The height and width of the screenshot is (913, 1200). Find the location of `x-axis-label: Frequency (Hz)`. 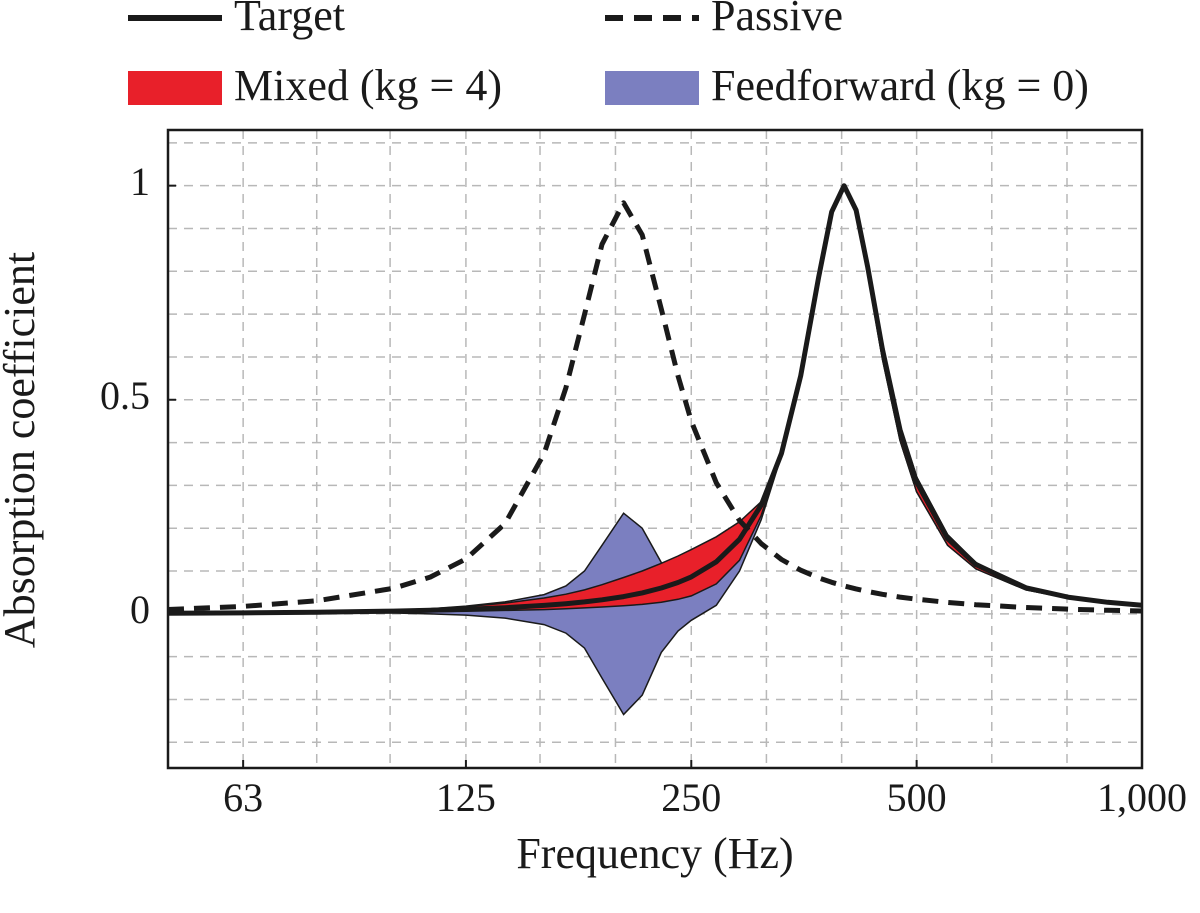

x-axis-label: Frequency (Hz) is located at coordinates (654, 853).